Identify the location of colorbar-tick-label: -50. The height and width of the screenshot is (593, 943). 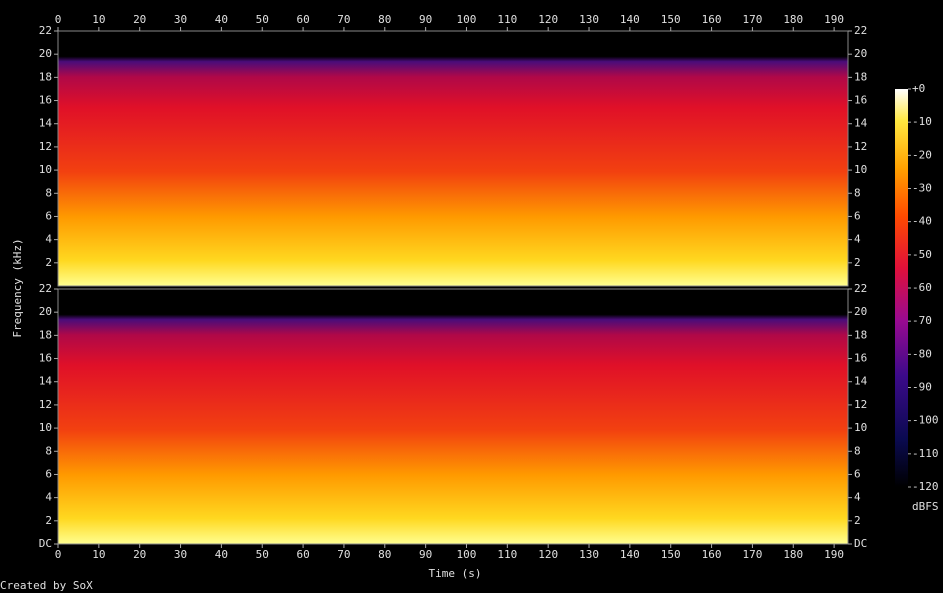
(922, 254).